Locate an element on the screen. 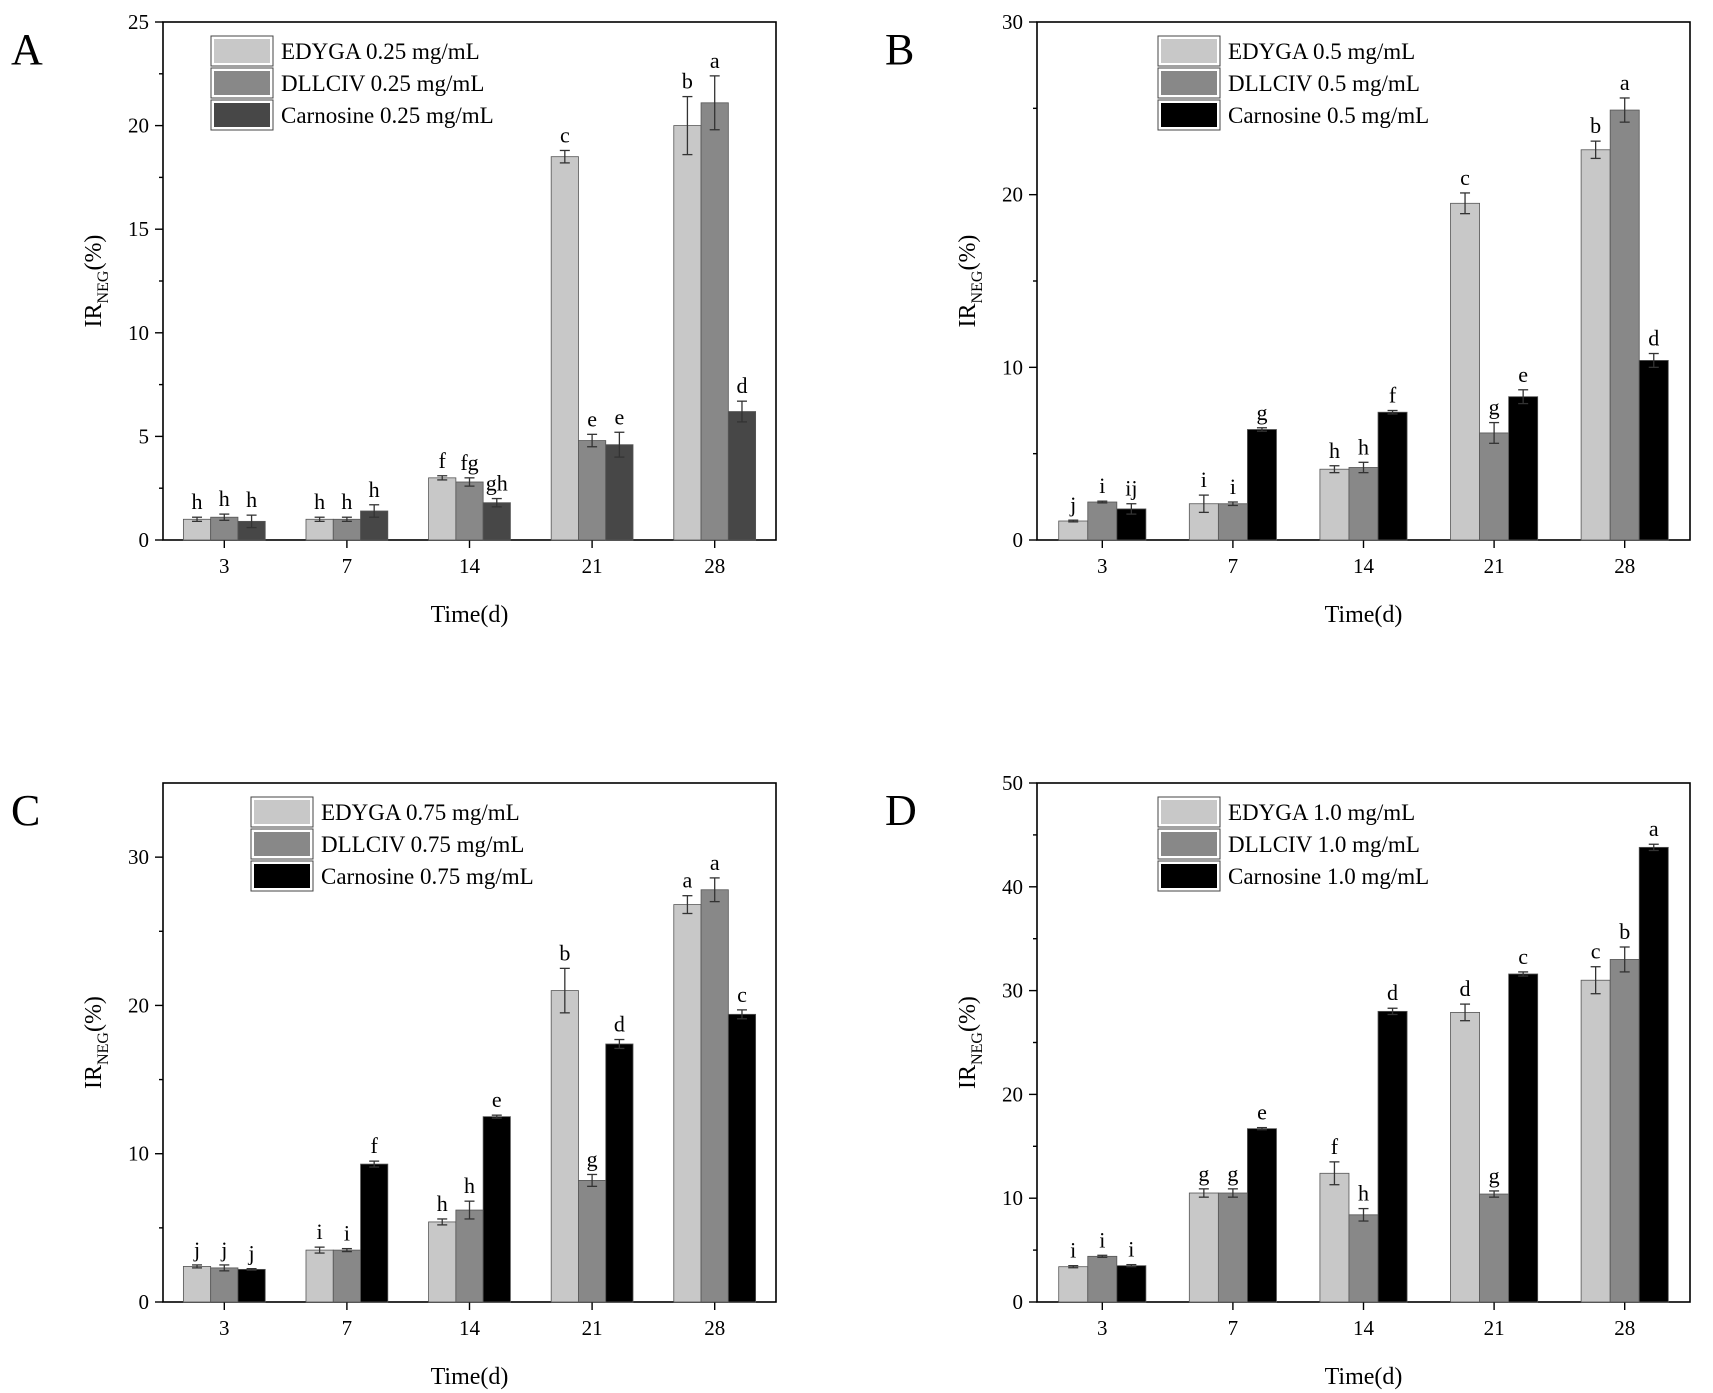  panel-label: D is located at coordinates (901, 810).